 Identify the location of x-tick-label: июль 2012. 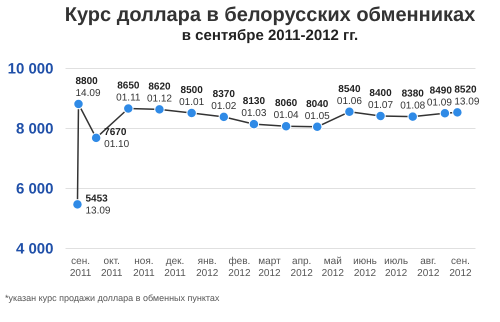
(396, 267).